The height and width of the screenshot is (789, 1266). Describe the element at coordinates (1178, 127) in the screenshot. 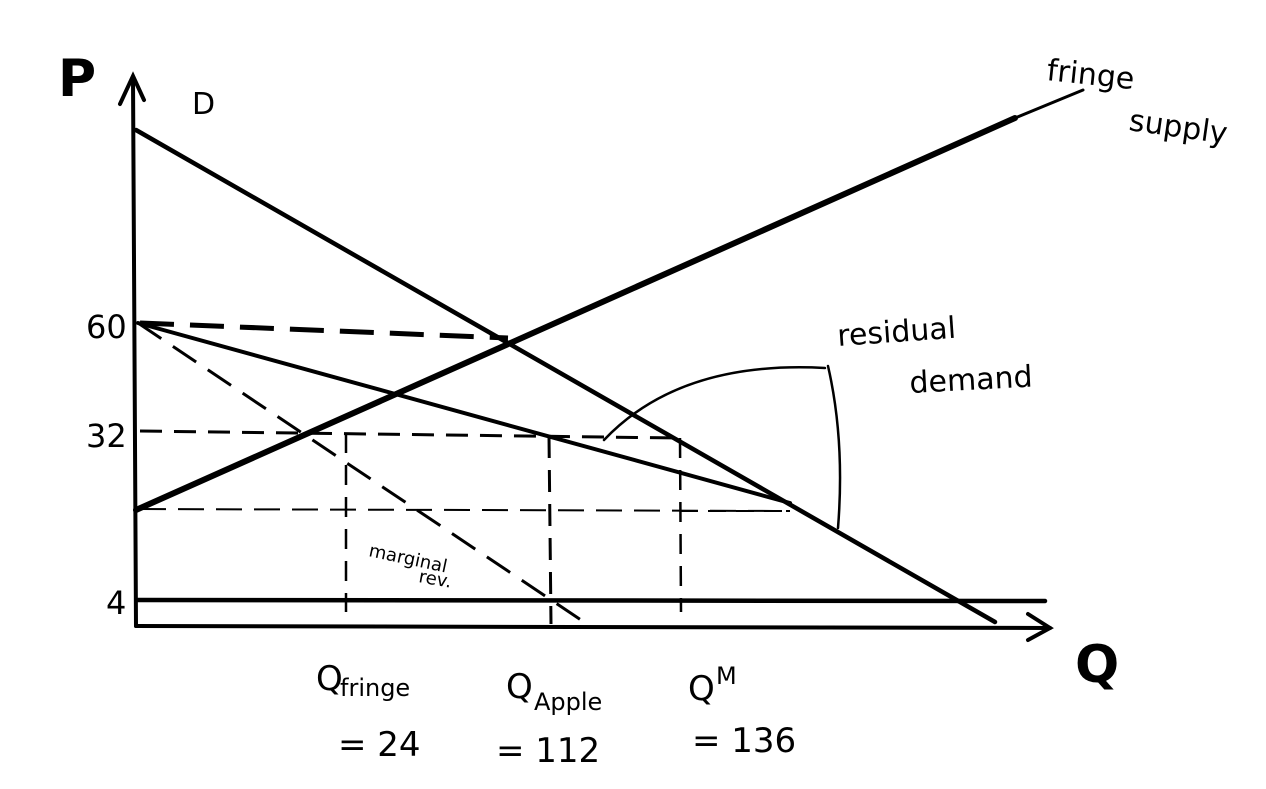

I see `fringe-supply-label-line2: supply` at that location.